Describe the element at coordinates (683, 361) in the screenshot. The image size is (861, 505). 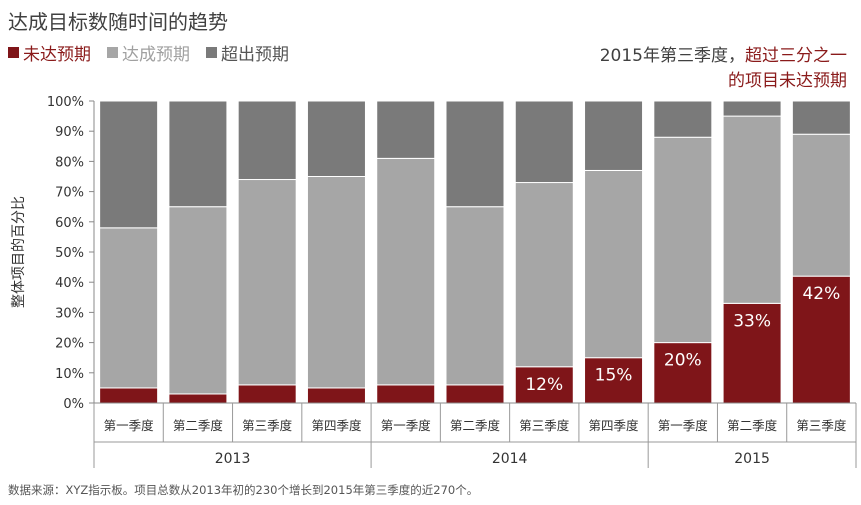
I see `data-label: 20%` at that location.